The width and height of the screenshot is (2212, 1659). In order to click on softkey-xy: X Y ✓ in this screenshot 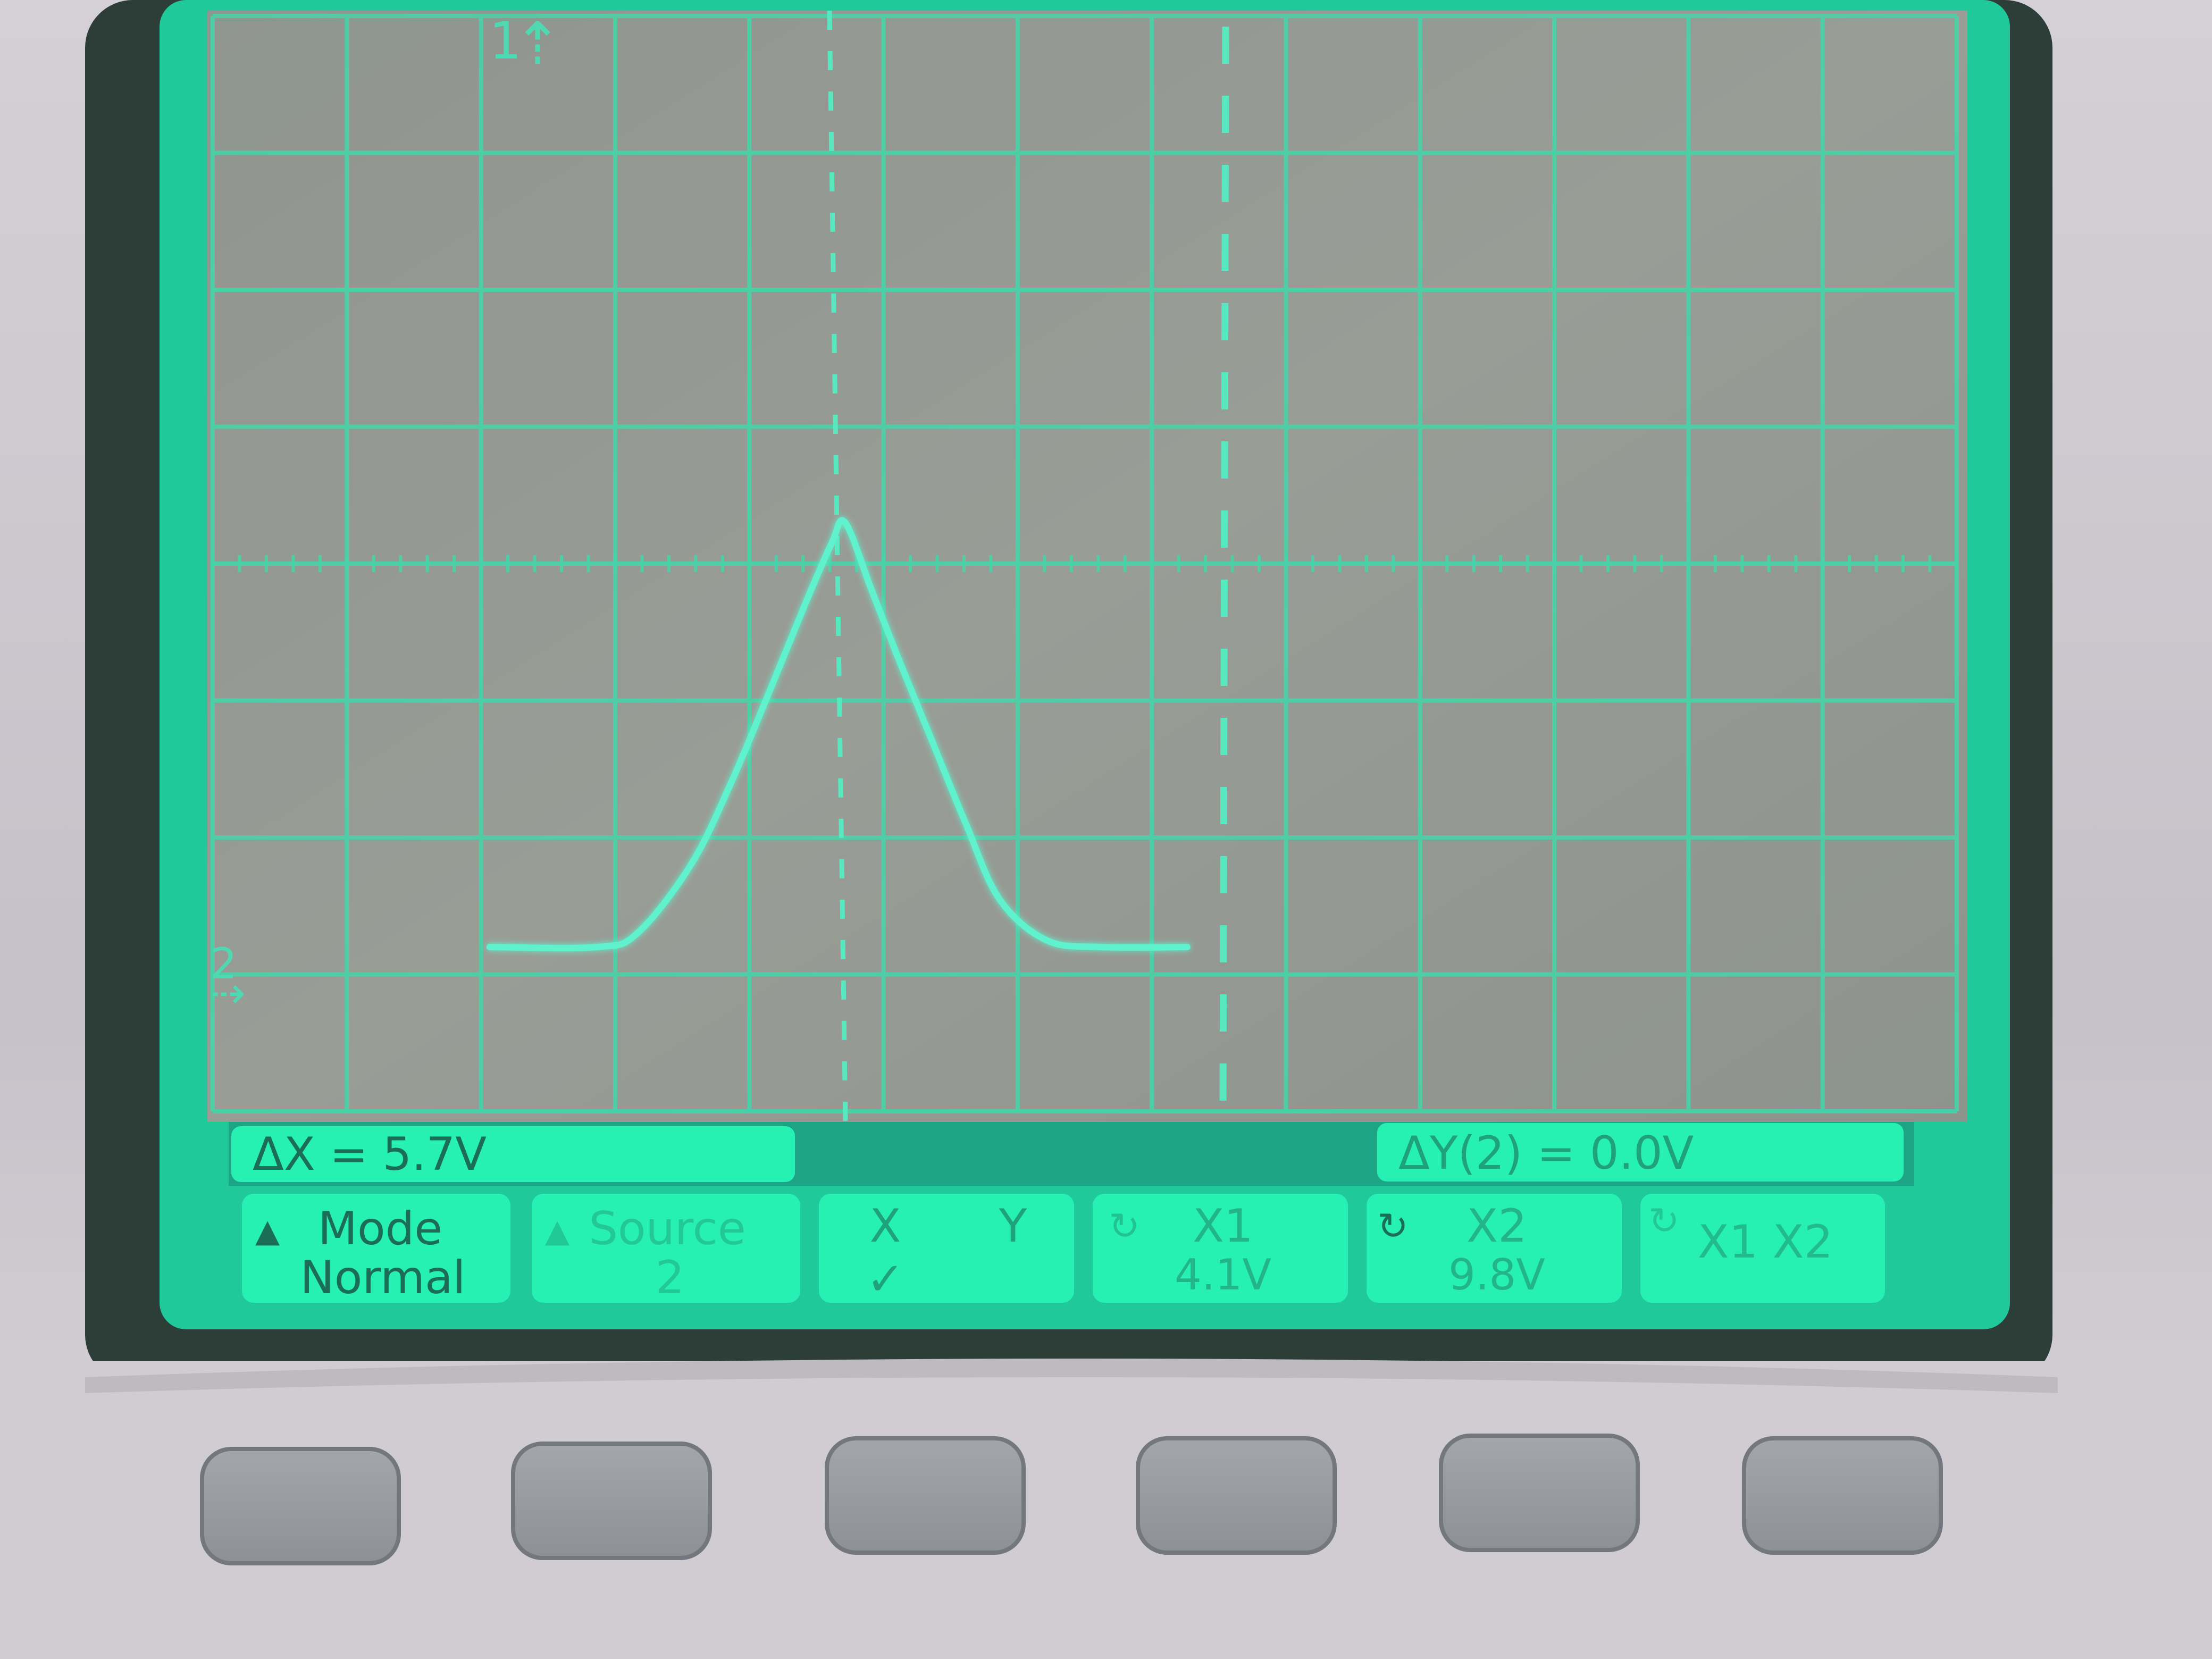, I will do `click(946, 1250)`.